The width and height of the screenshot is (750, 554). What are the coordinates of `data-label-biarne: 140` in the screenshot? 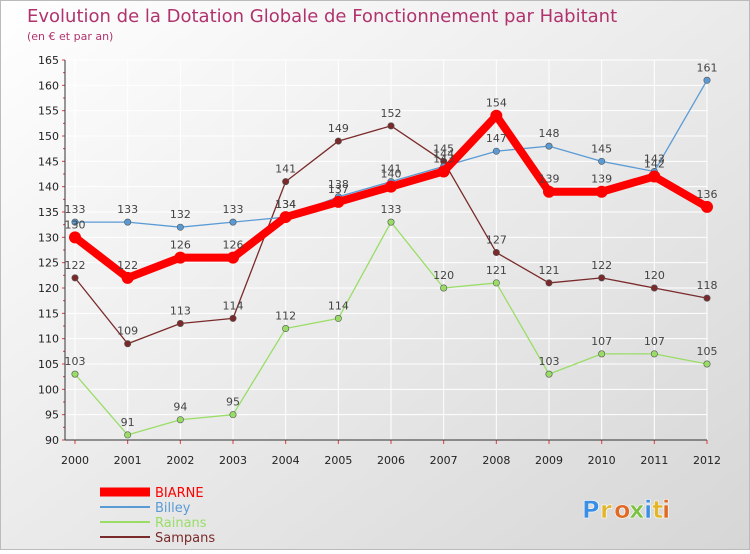 It's located at (391, 174).